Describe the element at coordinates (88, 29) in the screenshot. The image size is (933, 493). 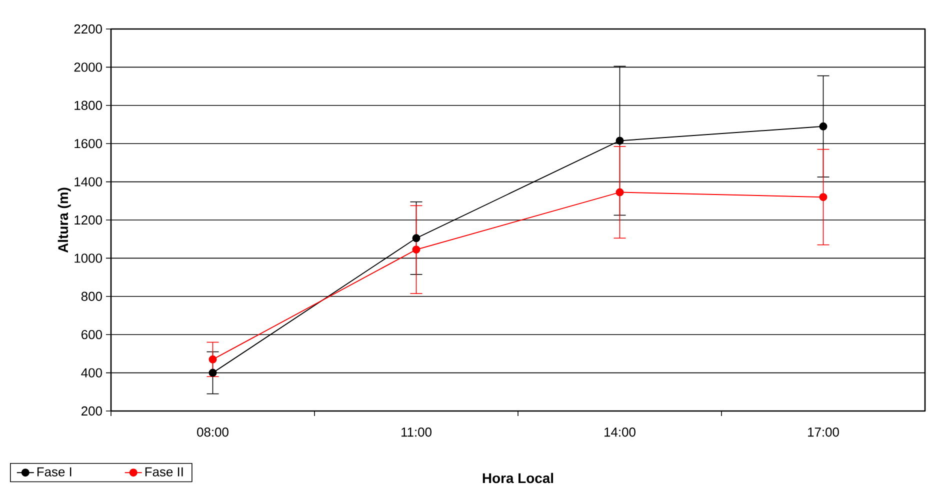
I see `y-tick-label: 2200` at that location.